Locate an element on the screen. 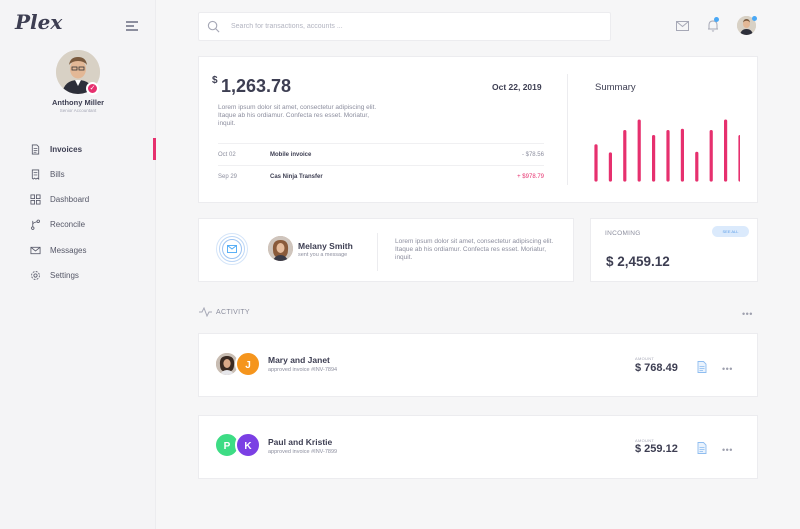  summary-bar-chart is located at coordinates (667, 150).